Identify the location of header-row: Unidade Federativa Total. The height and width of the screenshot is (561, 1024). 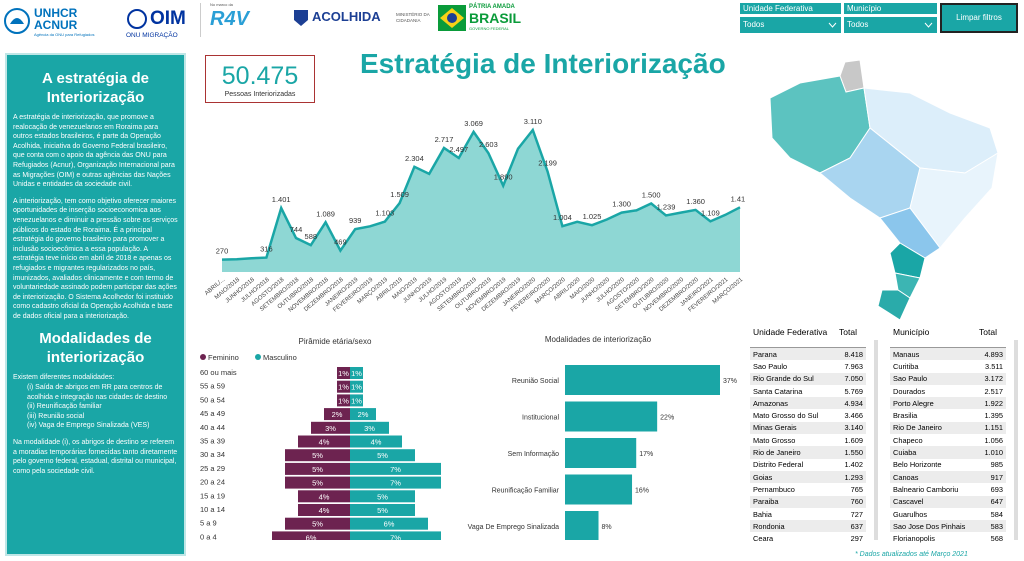
(808, 337).